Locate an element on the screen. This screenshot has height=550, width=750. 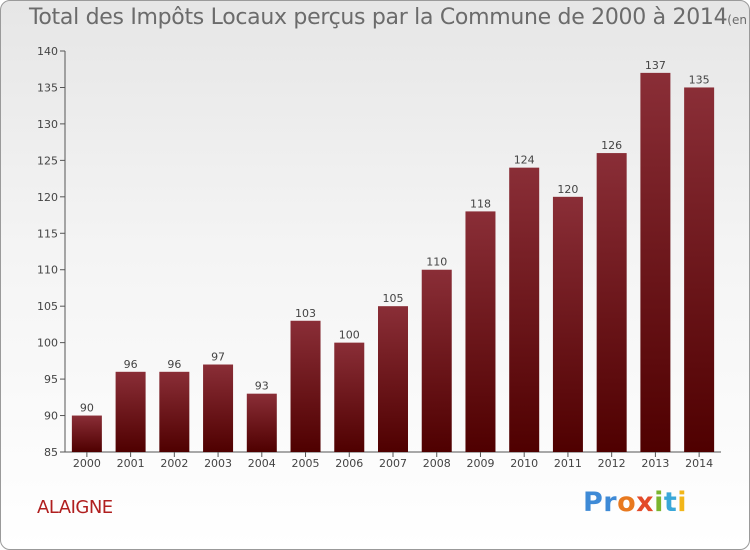
y-tick-label: 130 is located at coordinates (47, 124).